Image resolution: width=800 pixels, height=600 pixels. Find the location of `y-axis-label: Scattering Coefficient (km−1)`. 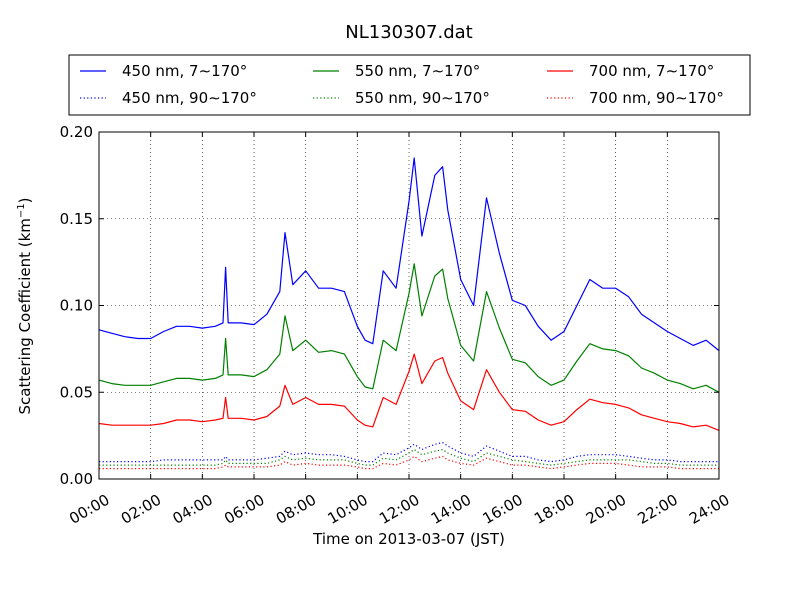

y-axis-label: Scattering Coefficient (km−1) is located at coordinates (25, 305).